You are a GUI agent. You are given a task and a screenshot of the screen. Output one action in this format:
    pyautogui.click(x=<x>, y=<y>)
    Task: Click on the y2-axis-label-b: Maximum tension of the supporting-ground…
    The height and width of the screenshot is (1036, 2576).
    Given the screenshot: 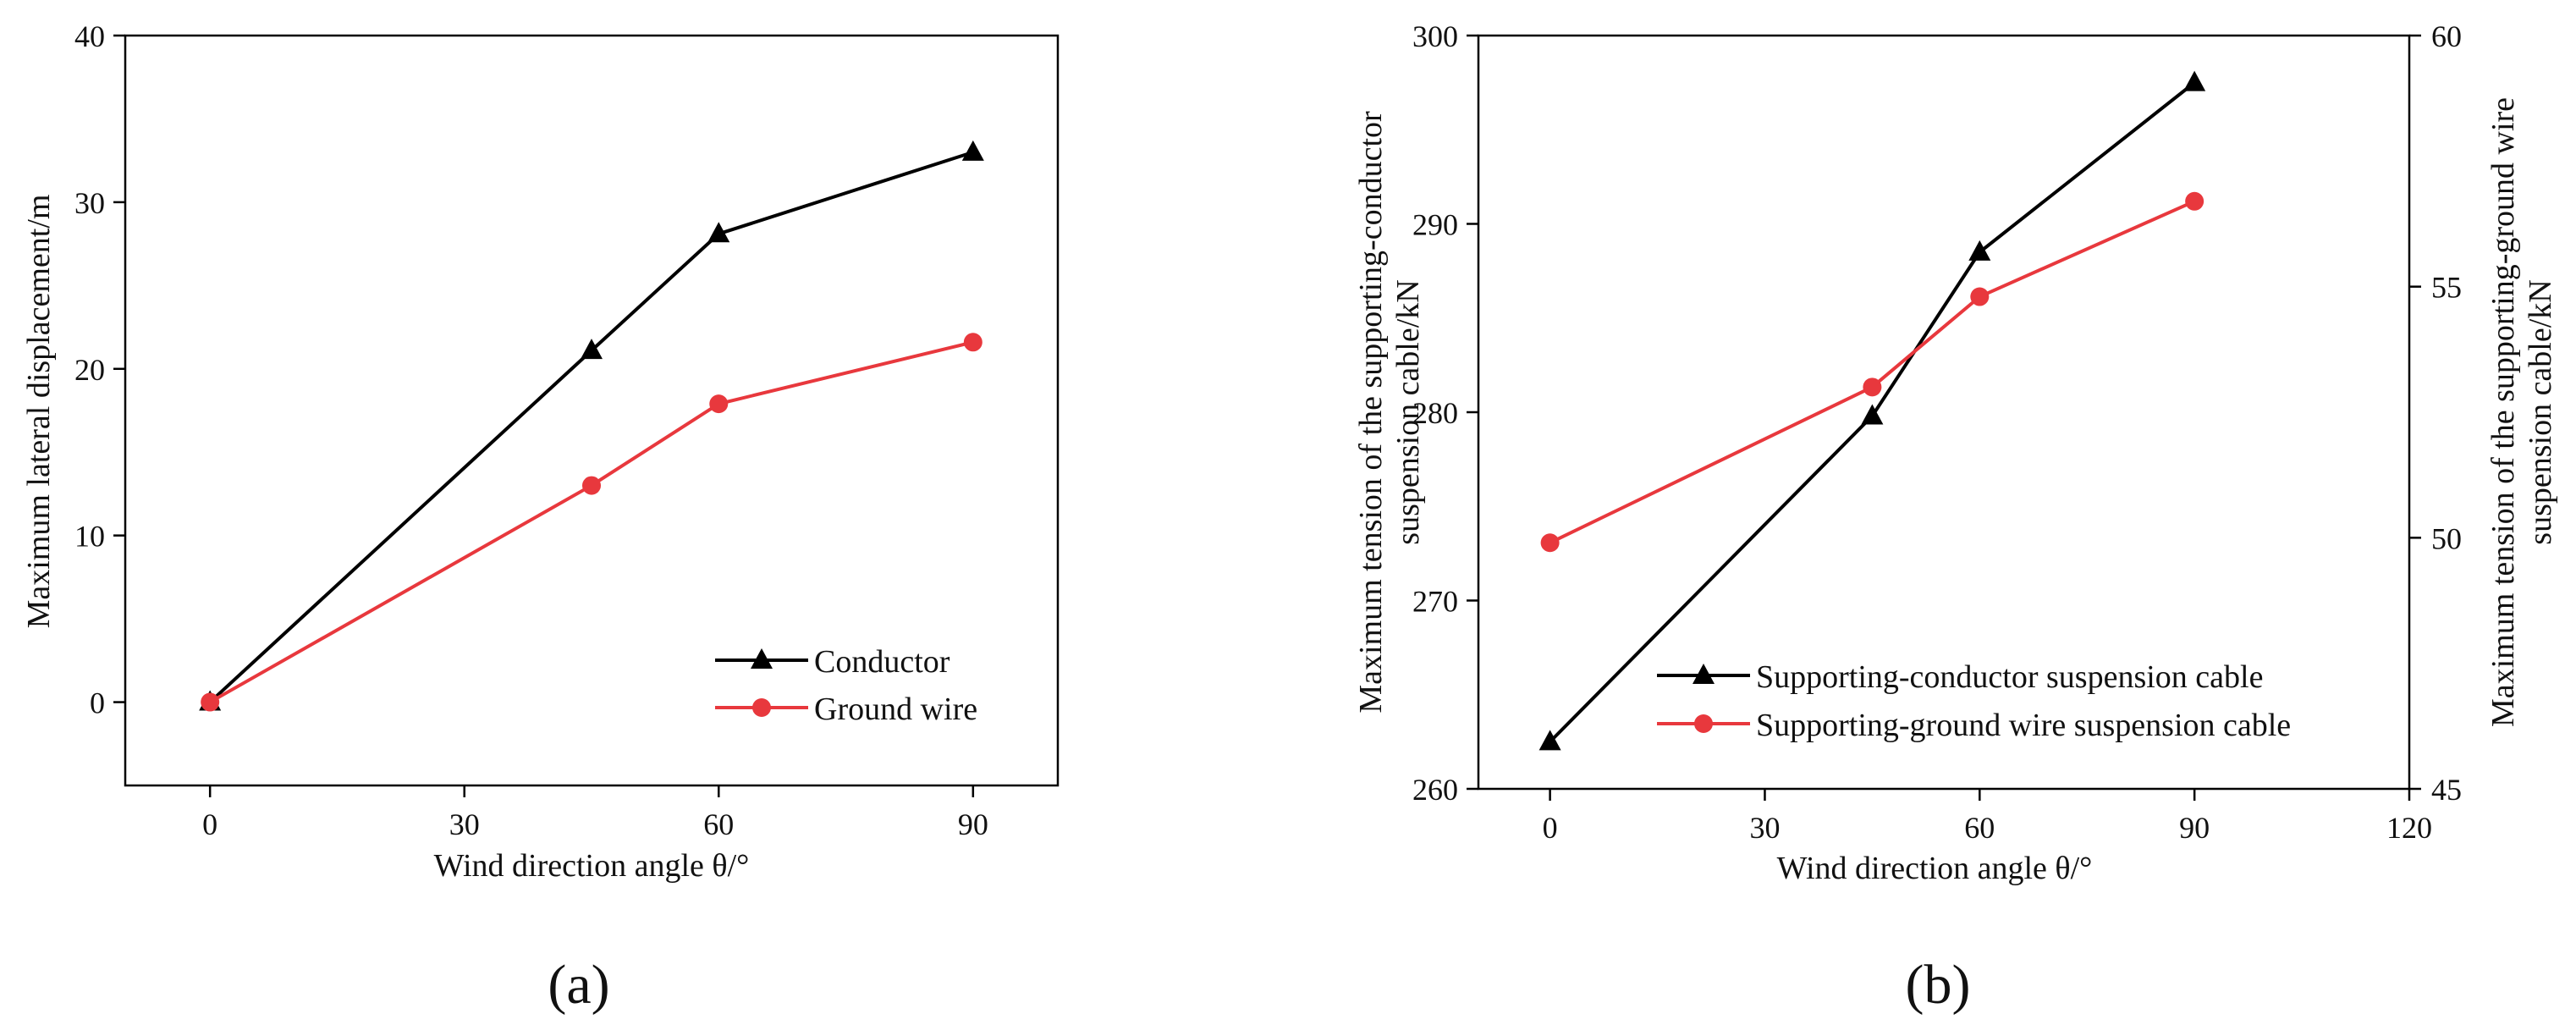 What is the action you would take?
    pyautogui.click(x=2521, y=412)
    